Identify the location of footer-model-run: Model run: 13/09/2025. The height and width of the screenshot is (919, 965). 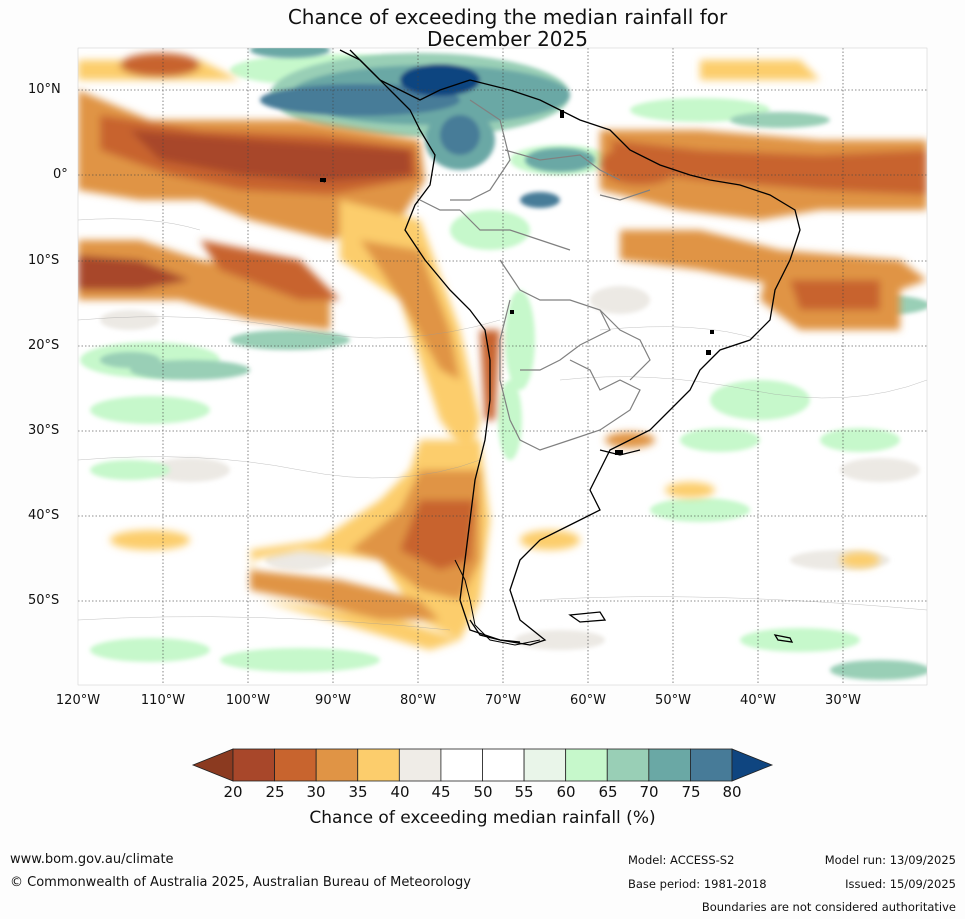
(890, 860).